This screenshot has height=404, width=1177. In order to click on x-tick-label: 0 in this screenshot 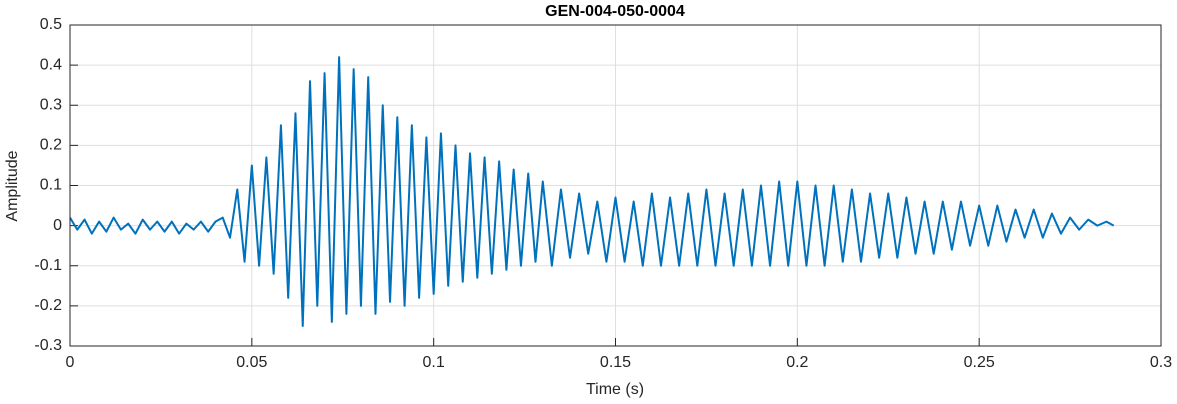, I will do `click(70, 362)`.